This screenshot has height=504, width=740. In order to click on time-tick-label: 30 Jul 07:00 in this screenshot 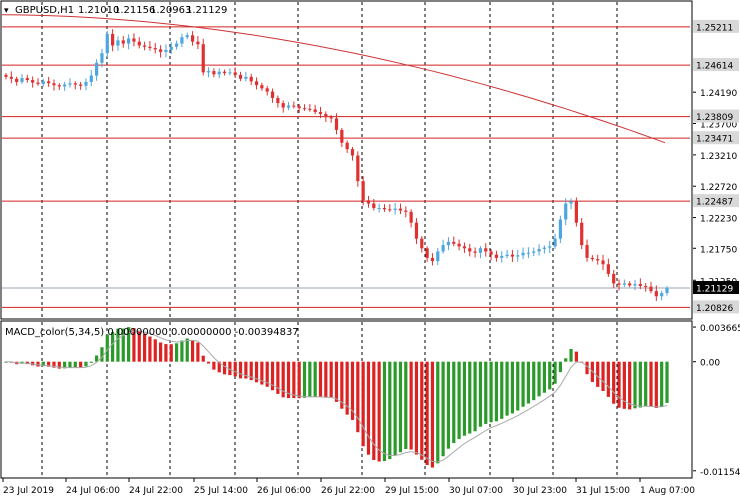, I will do `click(476, 491)`.